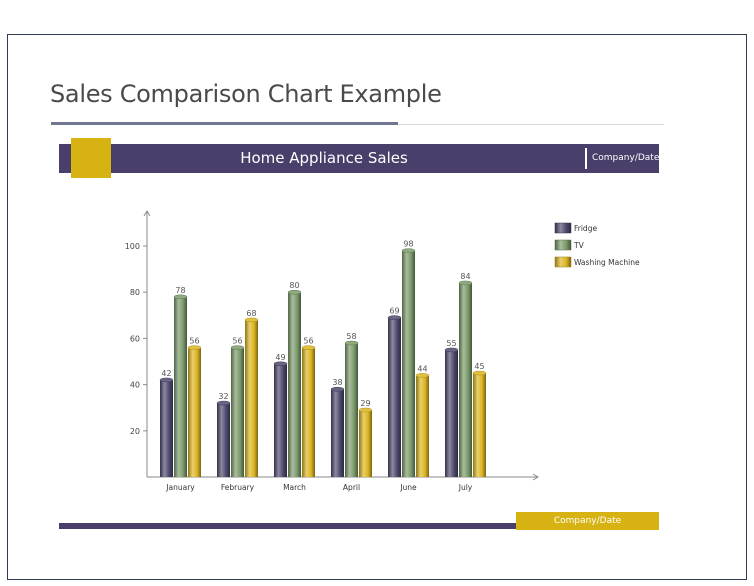 Image resolution: width=754 pixels, height=586 pixels. Describe the element at coordinates (337, 382) in the screenshot. I see `bar-value-label: 38` at that location.